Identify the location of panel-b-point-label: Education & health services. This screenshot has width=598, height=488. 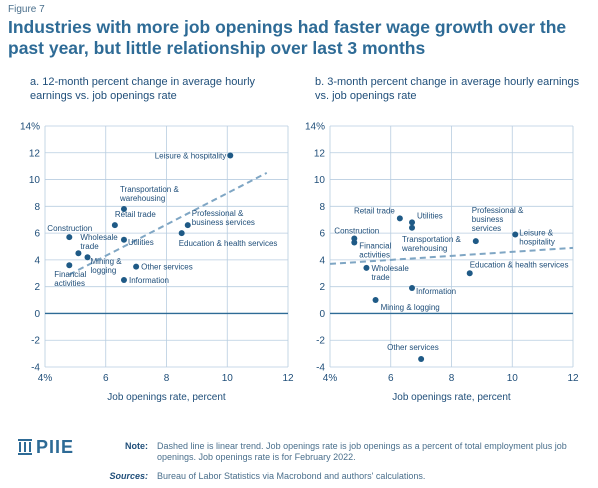
(519, 264).